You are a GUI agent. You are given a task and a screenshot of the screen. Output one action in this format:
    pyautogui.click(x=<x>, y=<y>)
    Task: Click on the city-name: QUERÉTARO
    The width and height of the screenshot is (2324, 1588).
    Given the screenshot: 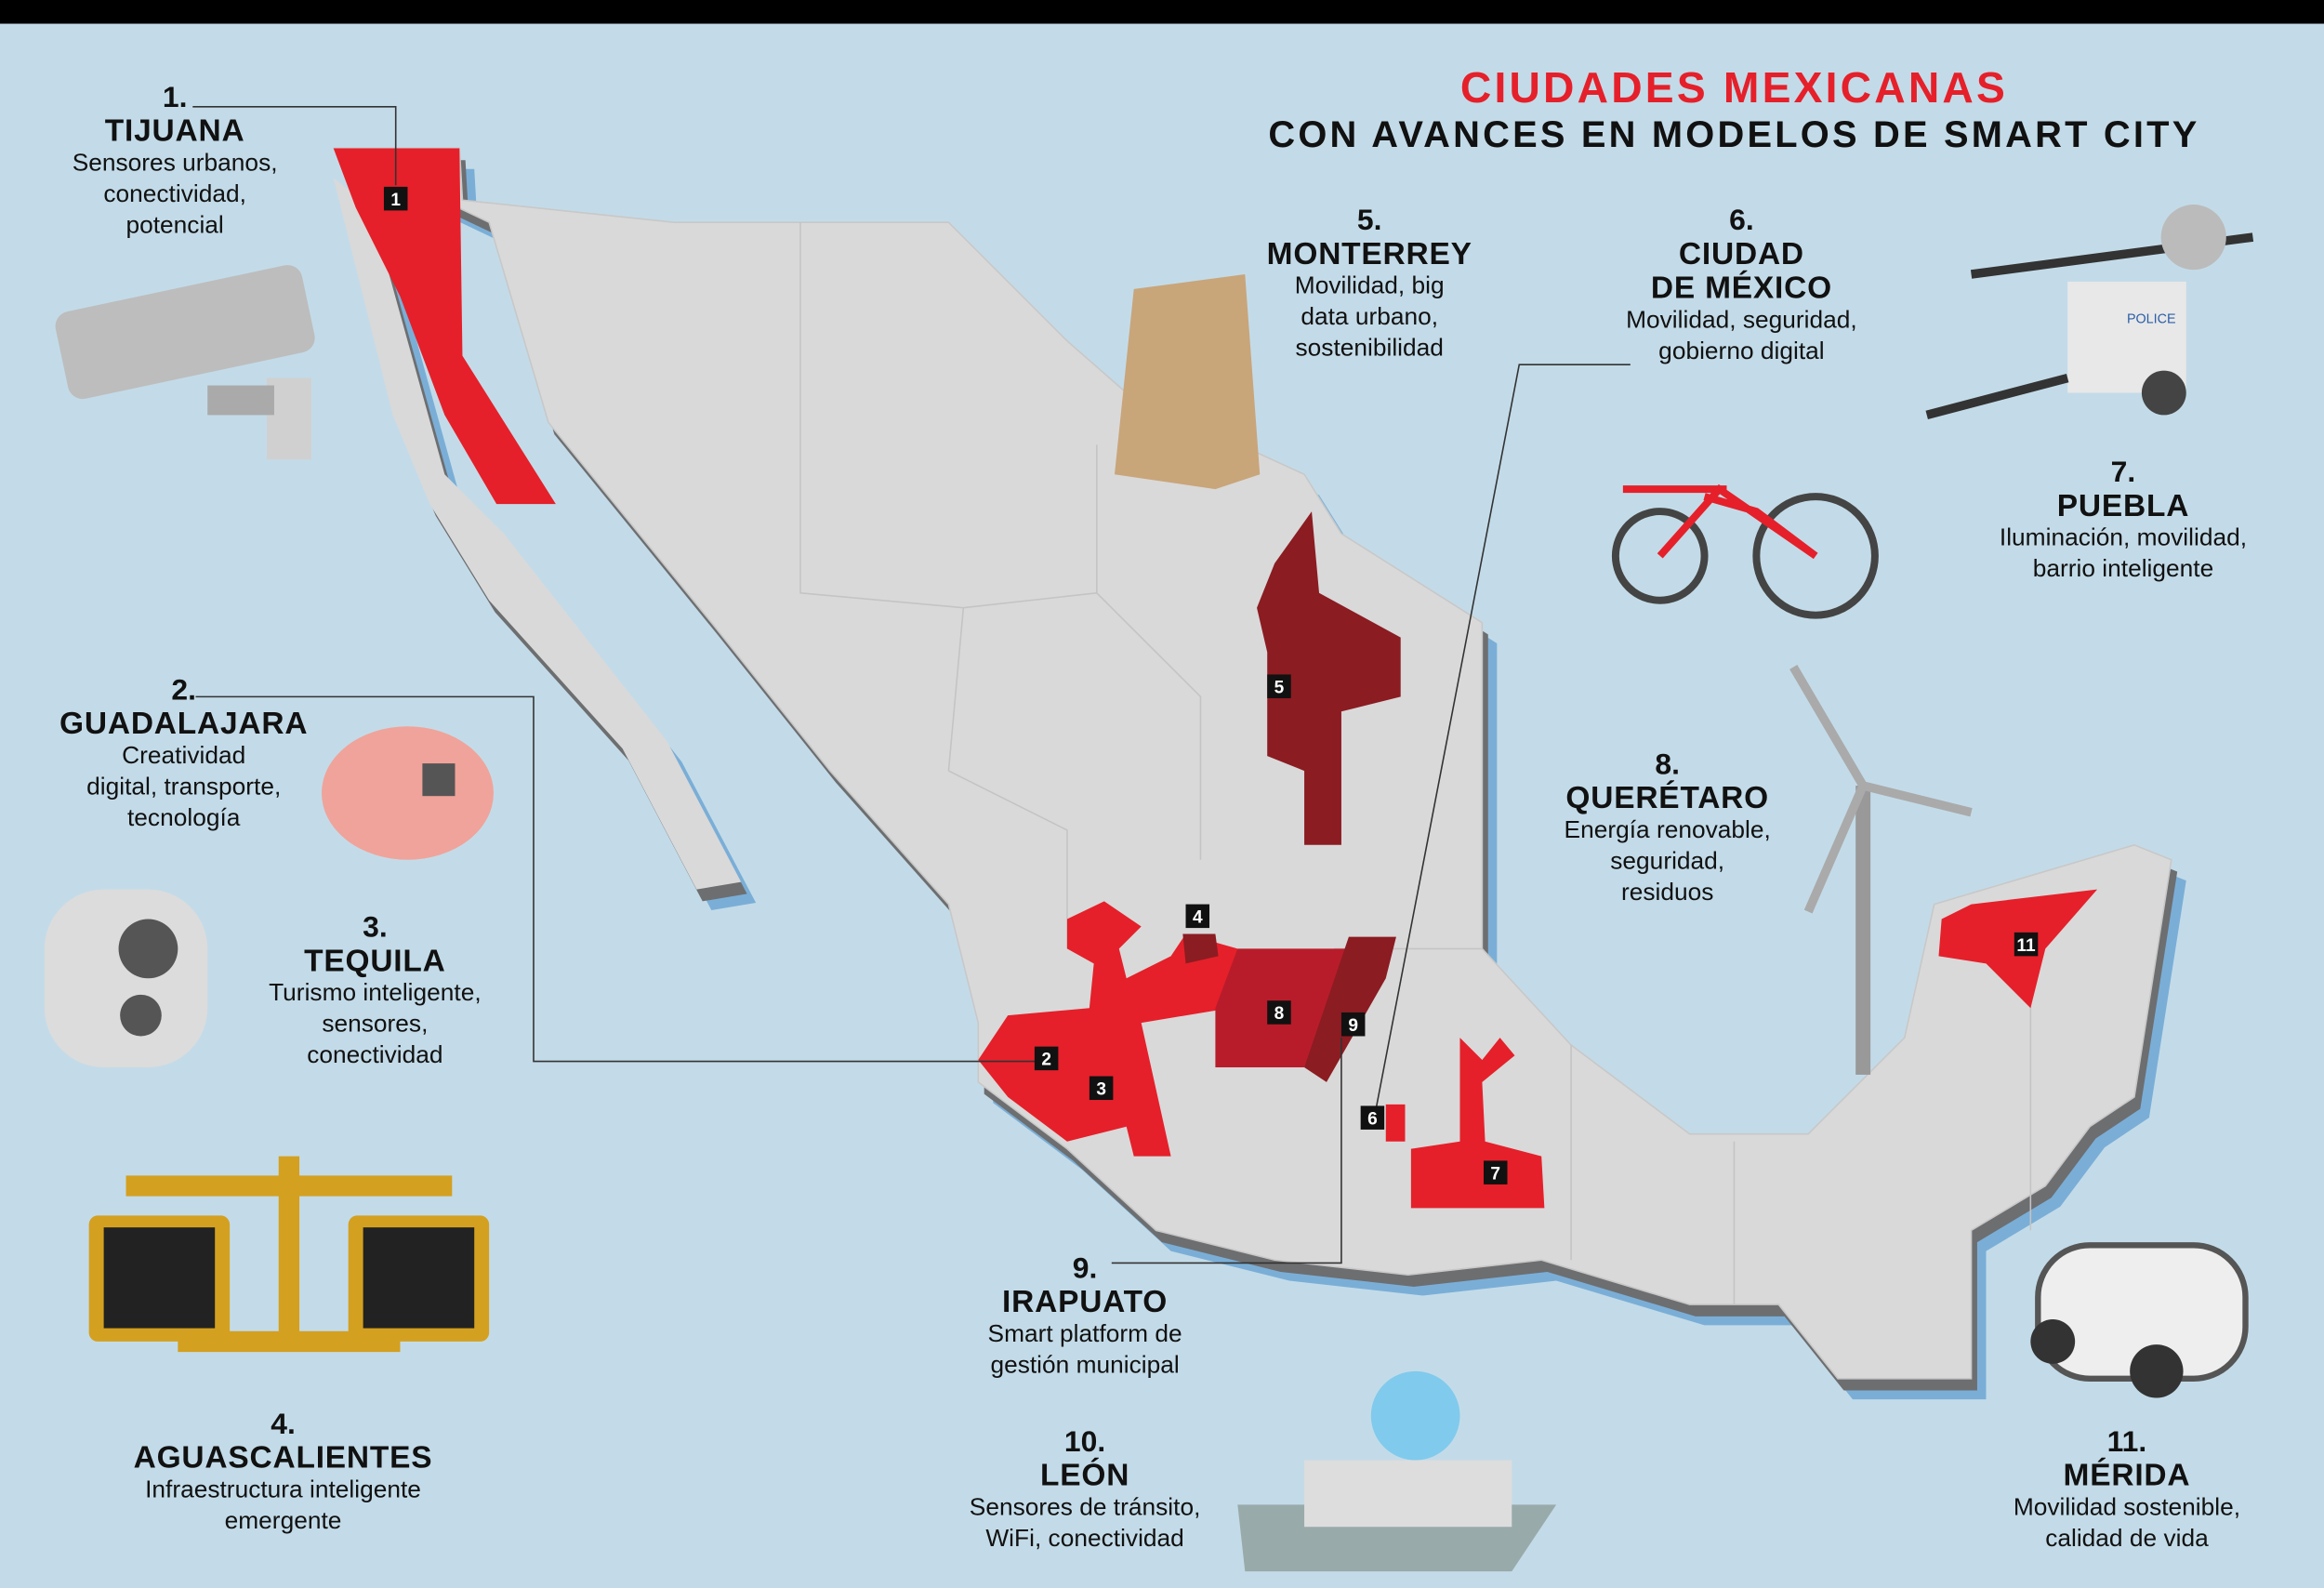 What is the action you would take?
    pyautogui.click(x=1667, y=798)
    